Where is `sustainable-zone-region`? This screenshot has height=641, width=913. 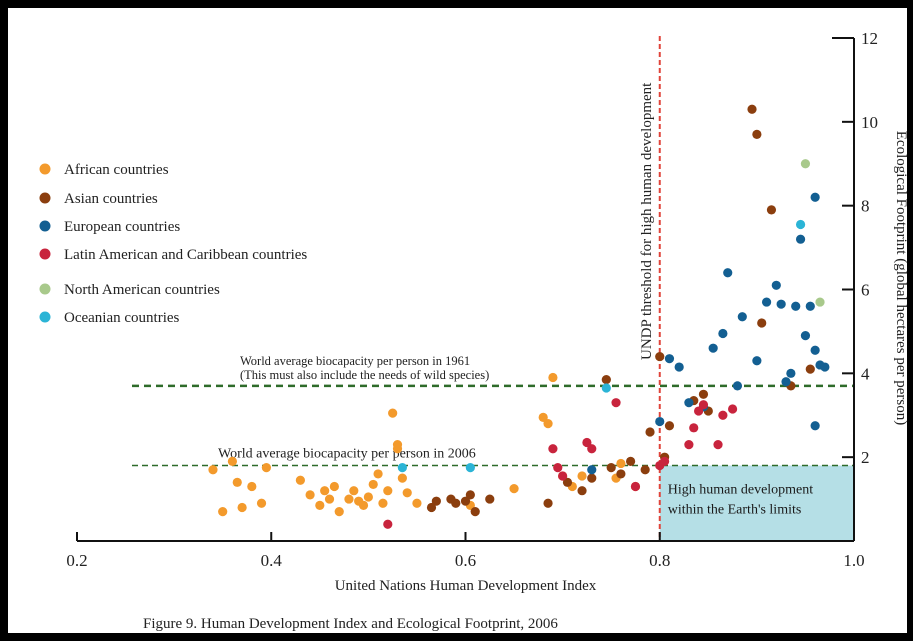
sustainable-zone-region is located at coordinates (756, 503).